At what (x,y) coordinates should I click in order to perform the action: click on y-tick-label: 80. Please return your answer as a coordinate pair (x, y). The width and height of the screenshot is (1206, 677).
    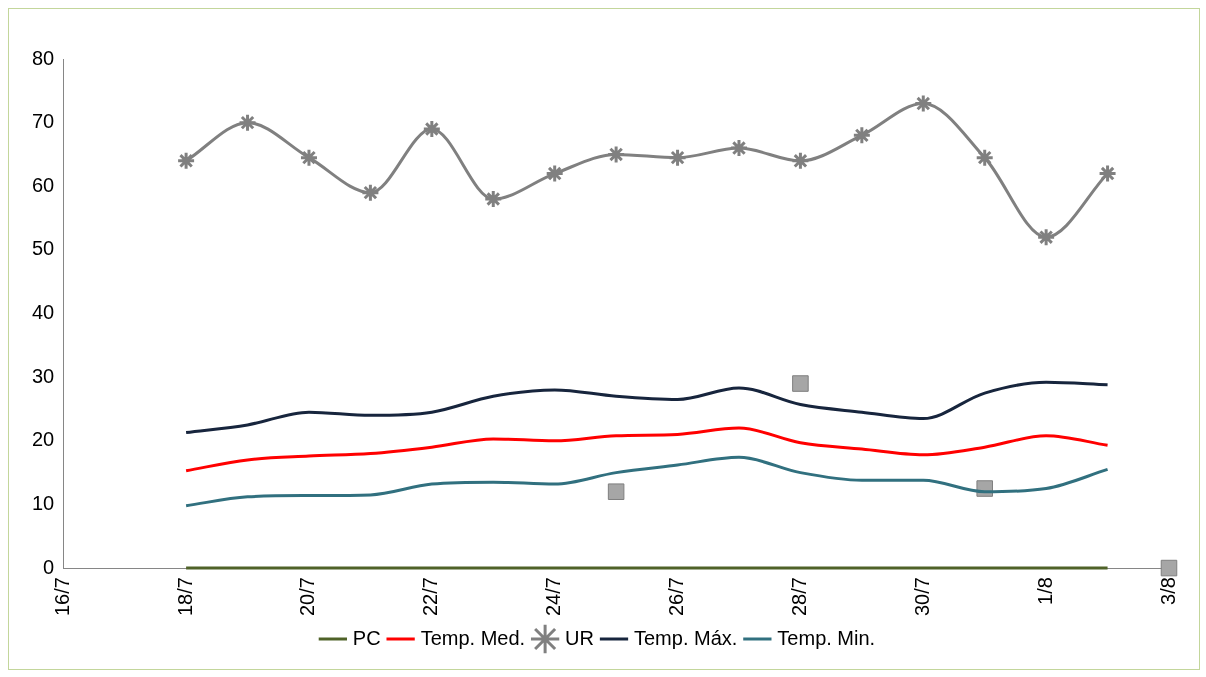
    Looking at the image, I should click on (43, 57).